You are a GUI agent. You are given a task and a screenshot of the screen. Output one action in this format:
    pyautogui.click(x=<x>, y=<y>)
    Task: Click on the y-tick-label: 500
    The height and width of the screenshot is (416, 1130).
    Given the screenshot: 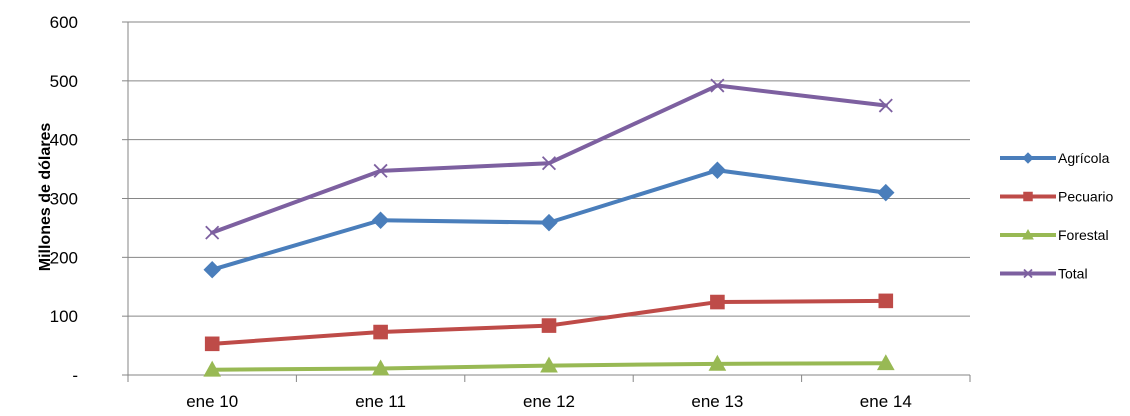 What is the action you would take?
    pyautogui.click(x=64, y=81)
    